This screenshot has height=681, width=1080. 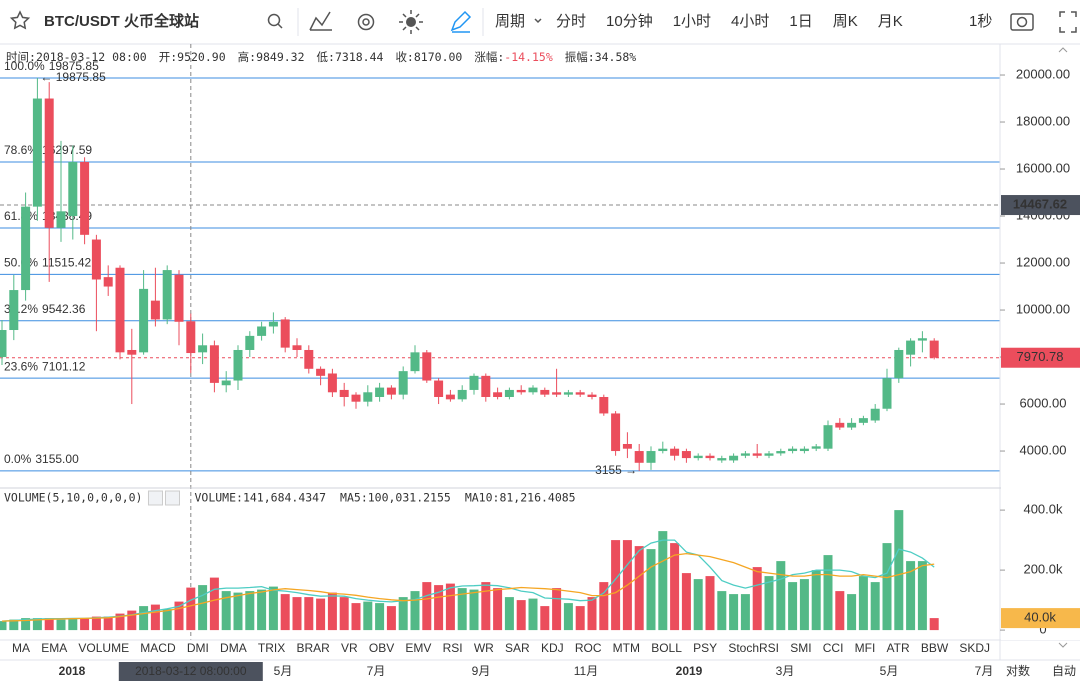 I want to click on indicator-tab: BRAR, so click(x=313, y=648).